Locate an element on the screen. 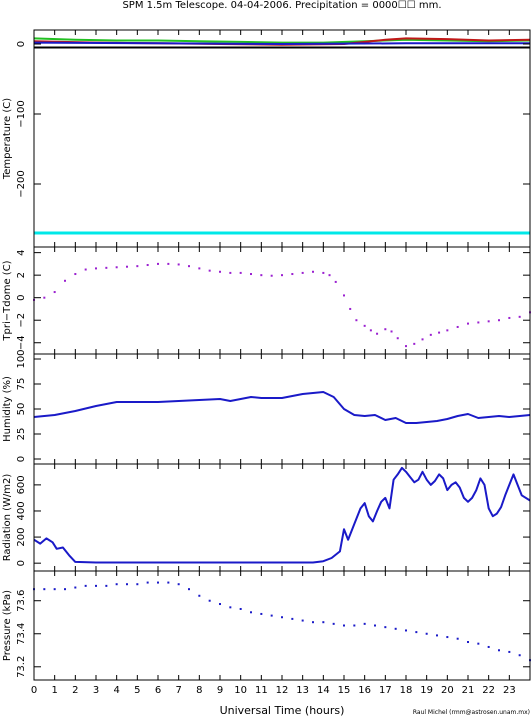 The image size is (532, 719). x-tick-label: 10 is located at coordinates (240, 690).